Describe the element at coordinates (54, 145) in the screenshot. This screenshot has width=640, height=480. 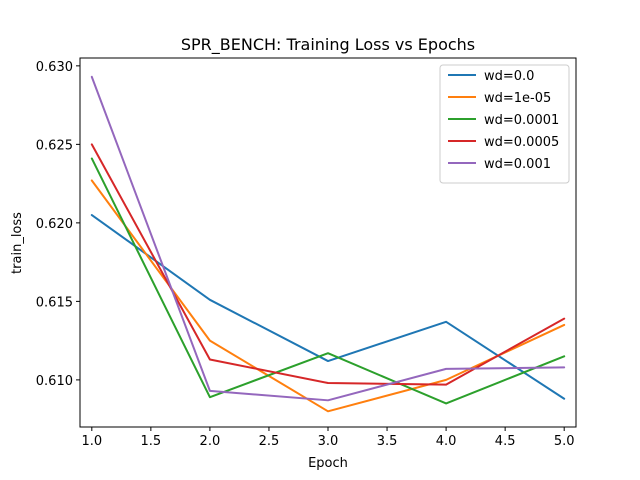
I see `y-tick-label: 0.625` at that location.